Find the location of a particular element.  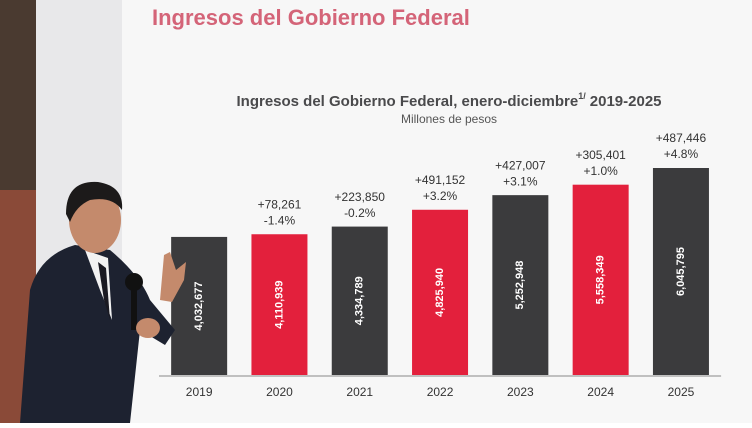

presenter-hand is located at coordinates (148, 328).